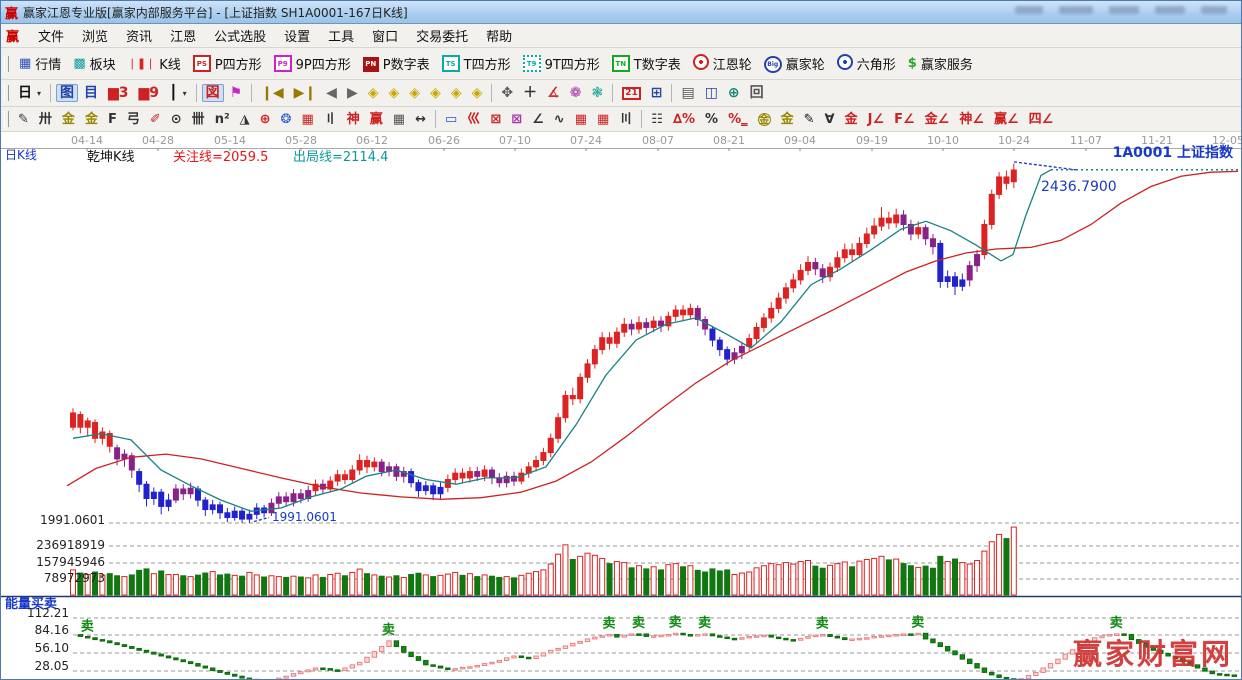 This screenshot has width=1242, height=680. What do you see at coordinates (236, 93) in the screenshot?
I see `color-flag-button: ⚑` at bounding box center [236, 93].